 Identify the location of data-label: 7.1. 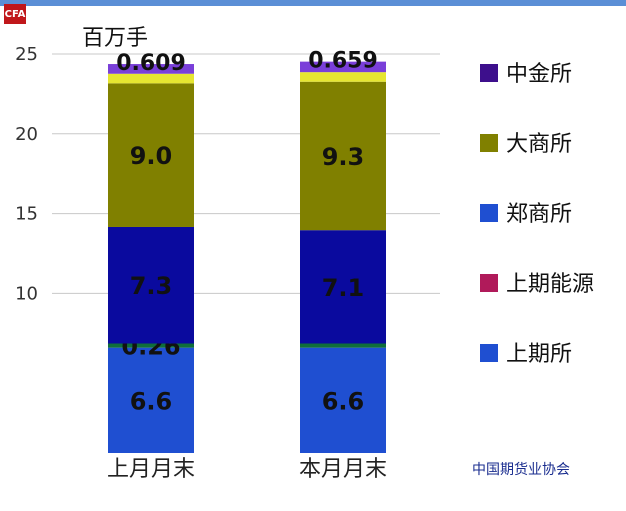
(343, 288).